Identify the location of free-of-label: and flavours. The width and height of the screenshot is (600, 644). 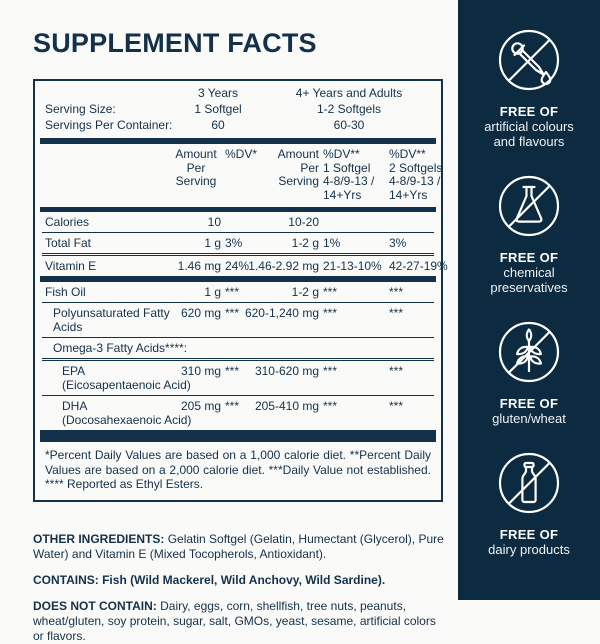
(529, 141).